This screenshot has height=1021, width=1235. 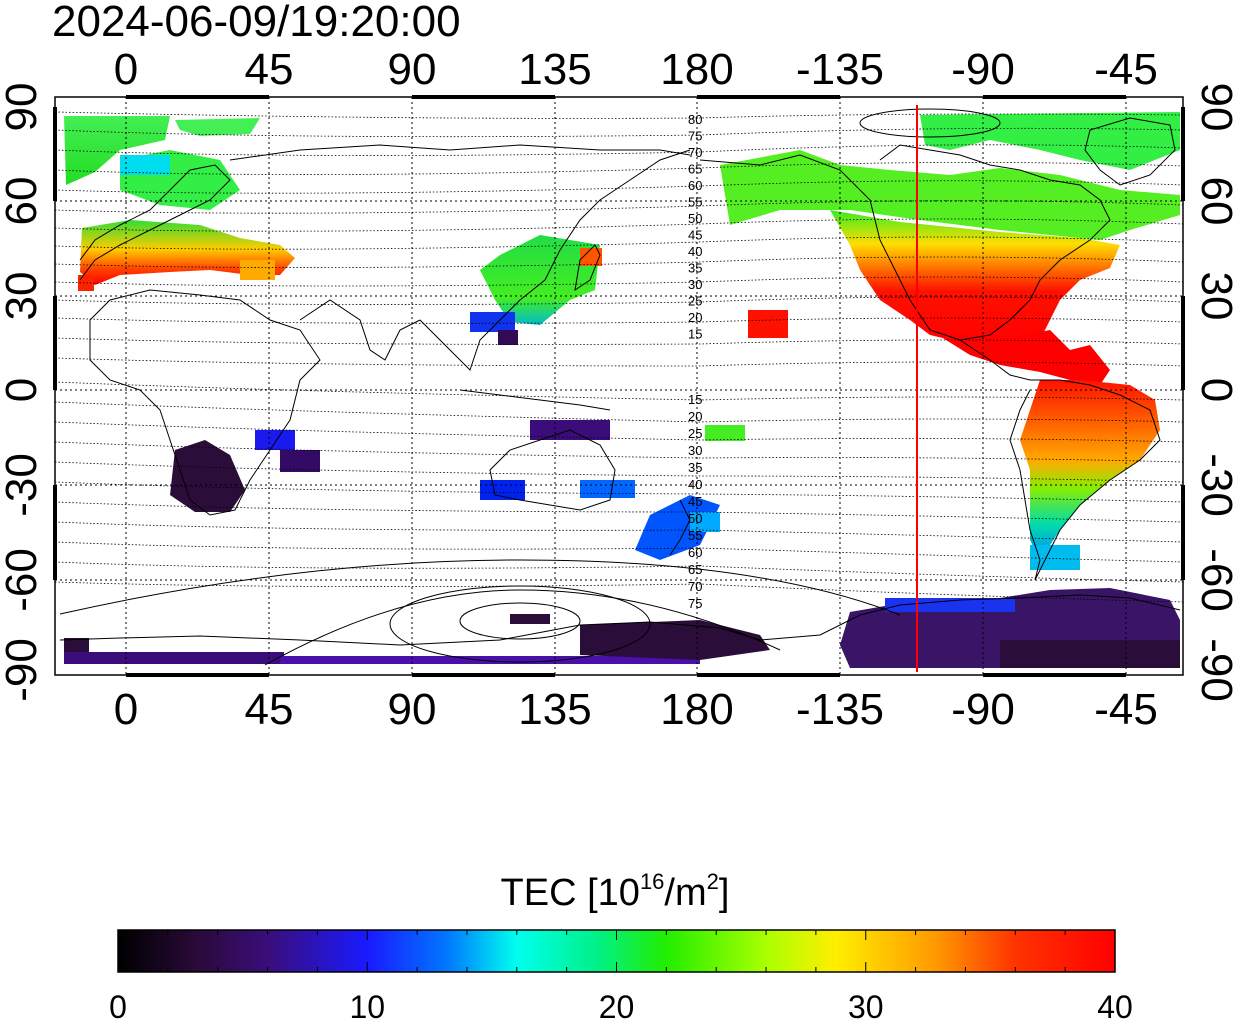 What do you see at coordinates (256, 23) in the screenshot?
I see `timestamp-title: 2024-06-09/19:20:00` at bounding box center [256, 23].